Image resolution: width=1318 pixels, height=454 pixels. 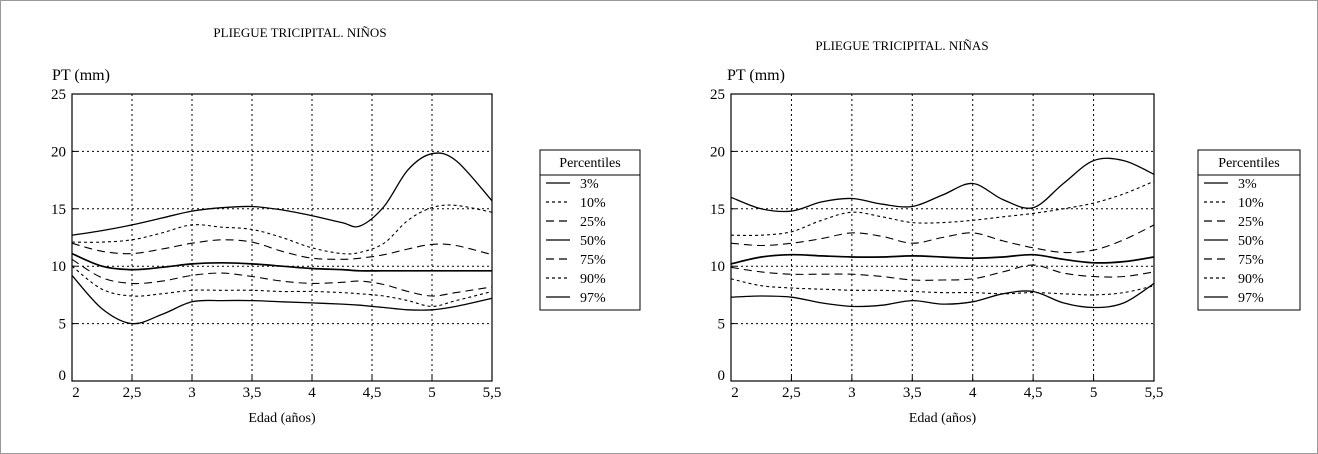 I want to click on ninos-x-tick-label: 3, so click(x=192, y=393).